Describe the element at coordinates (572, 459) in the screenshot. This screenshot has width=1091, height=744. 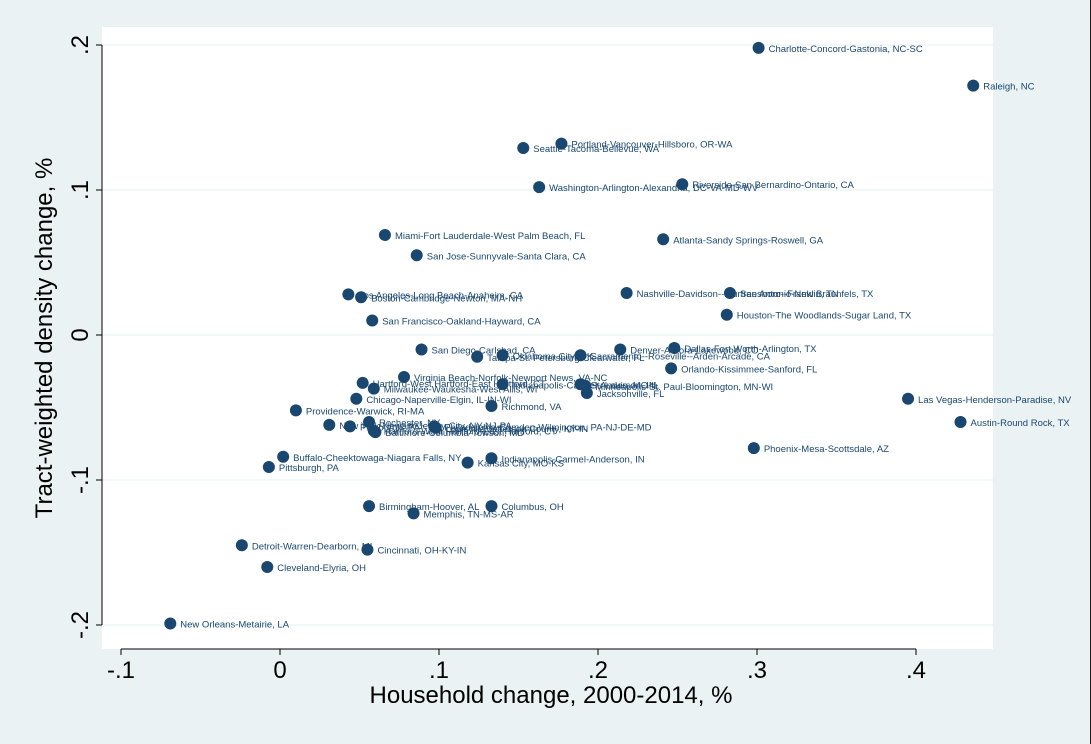
I see `data-point-label: Indianapolis-Carmel-Anderson, IN` at that location.